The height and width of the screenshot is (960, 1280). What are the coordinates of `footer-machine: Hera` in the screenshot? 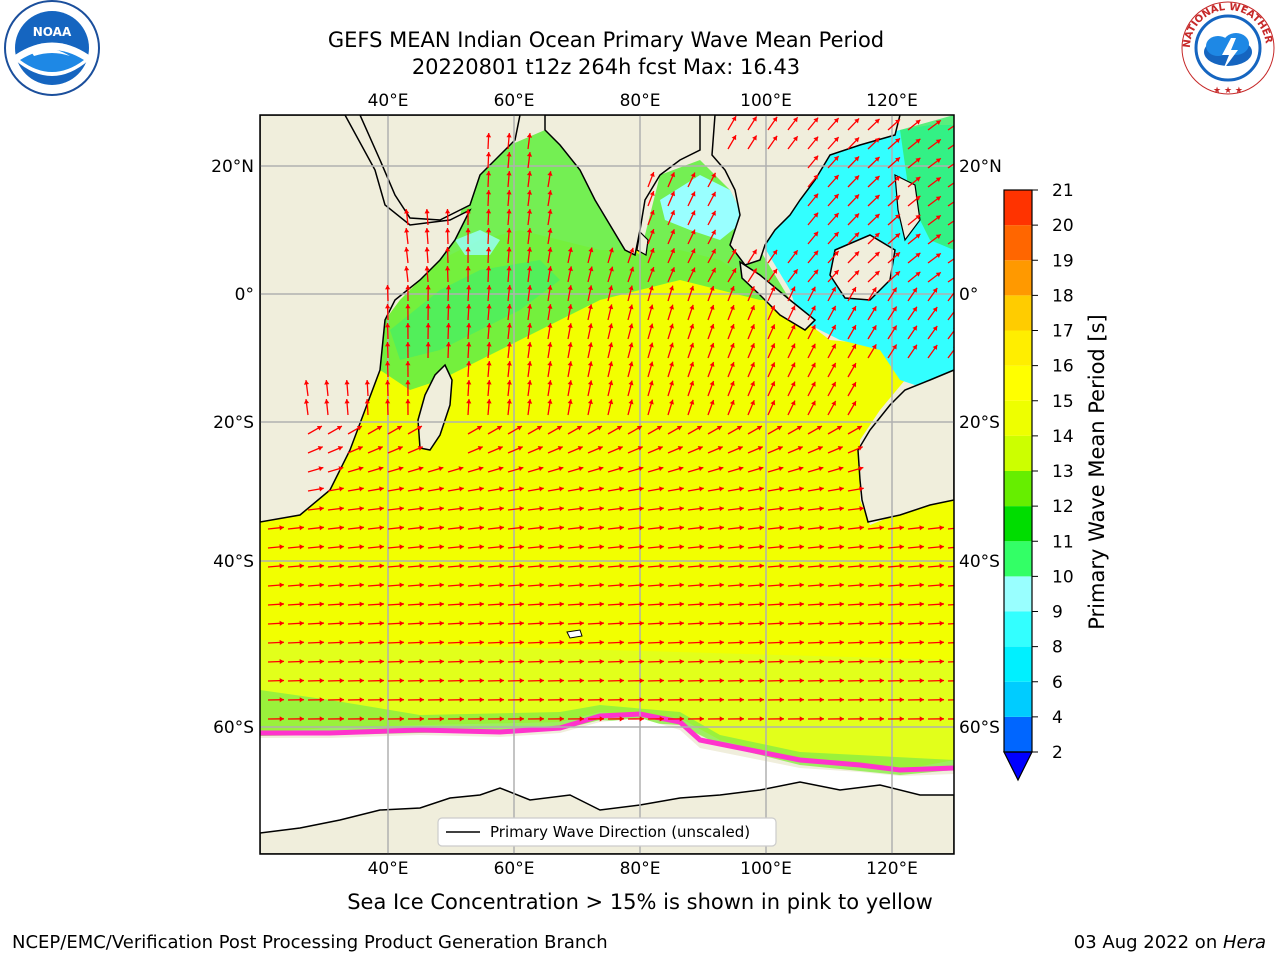 It's located at (1244, 942).